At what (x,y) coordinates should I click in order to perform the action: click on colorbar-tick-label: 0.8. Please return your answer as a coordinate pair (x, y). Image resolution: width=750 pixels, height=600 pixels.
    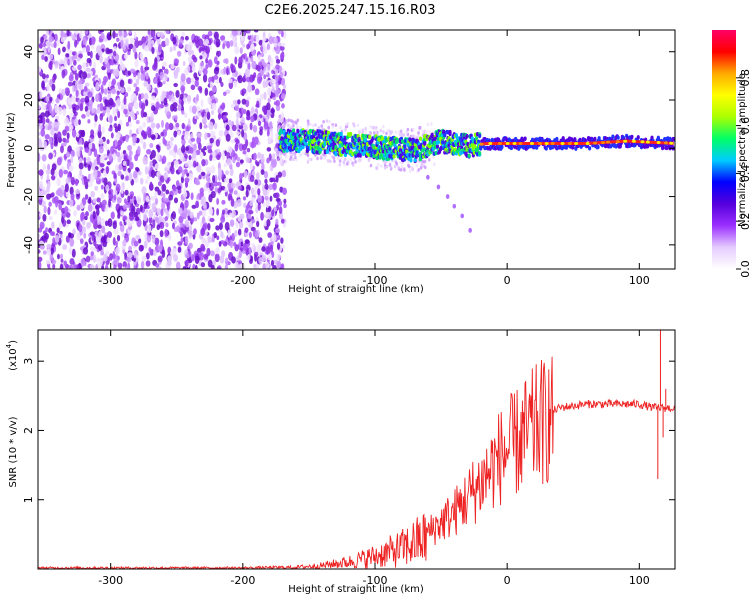
    Looking at the image, I should click on (744, 78).